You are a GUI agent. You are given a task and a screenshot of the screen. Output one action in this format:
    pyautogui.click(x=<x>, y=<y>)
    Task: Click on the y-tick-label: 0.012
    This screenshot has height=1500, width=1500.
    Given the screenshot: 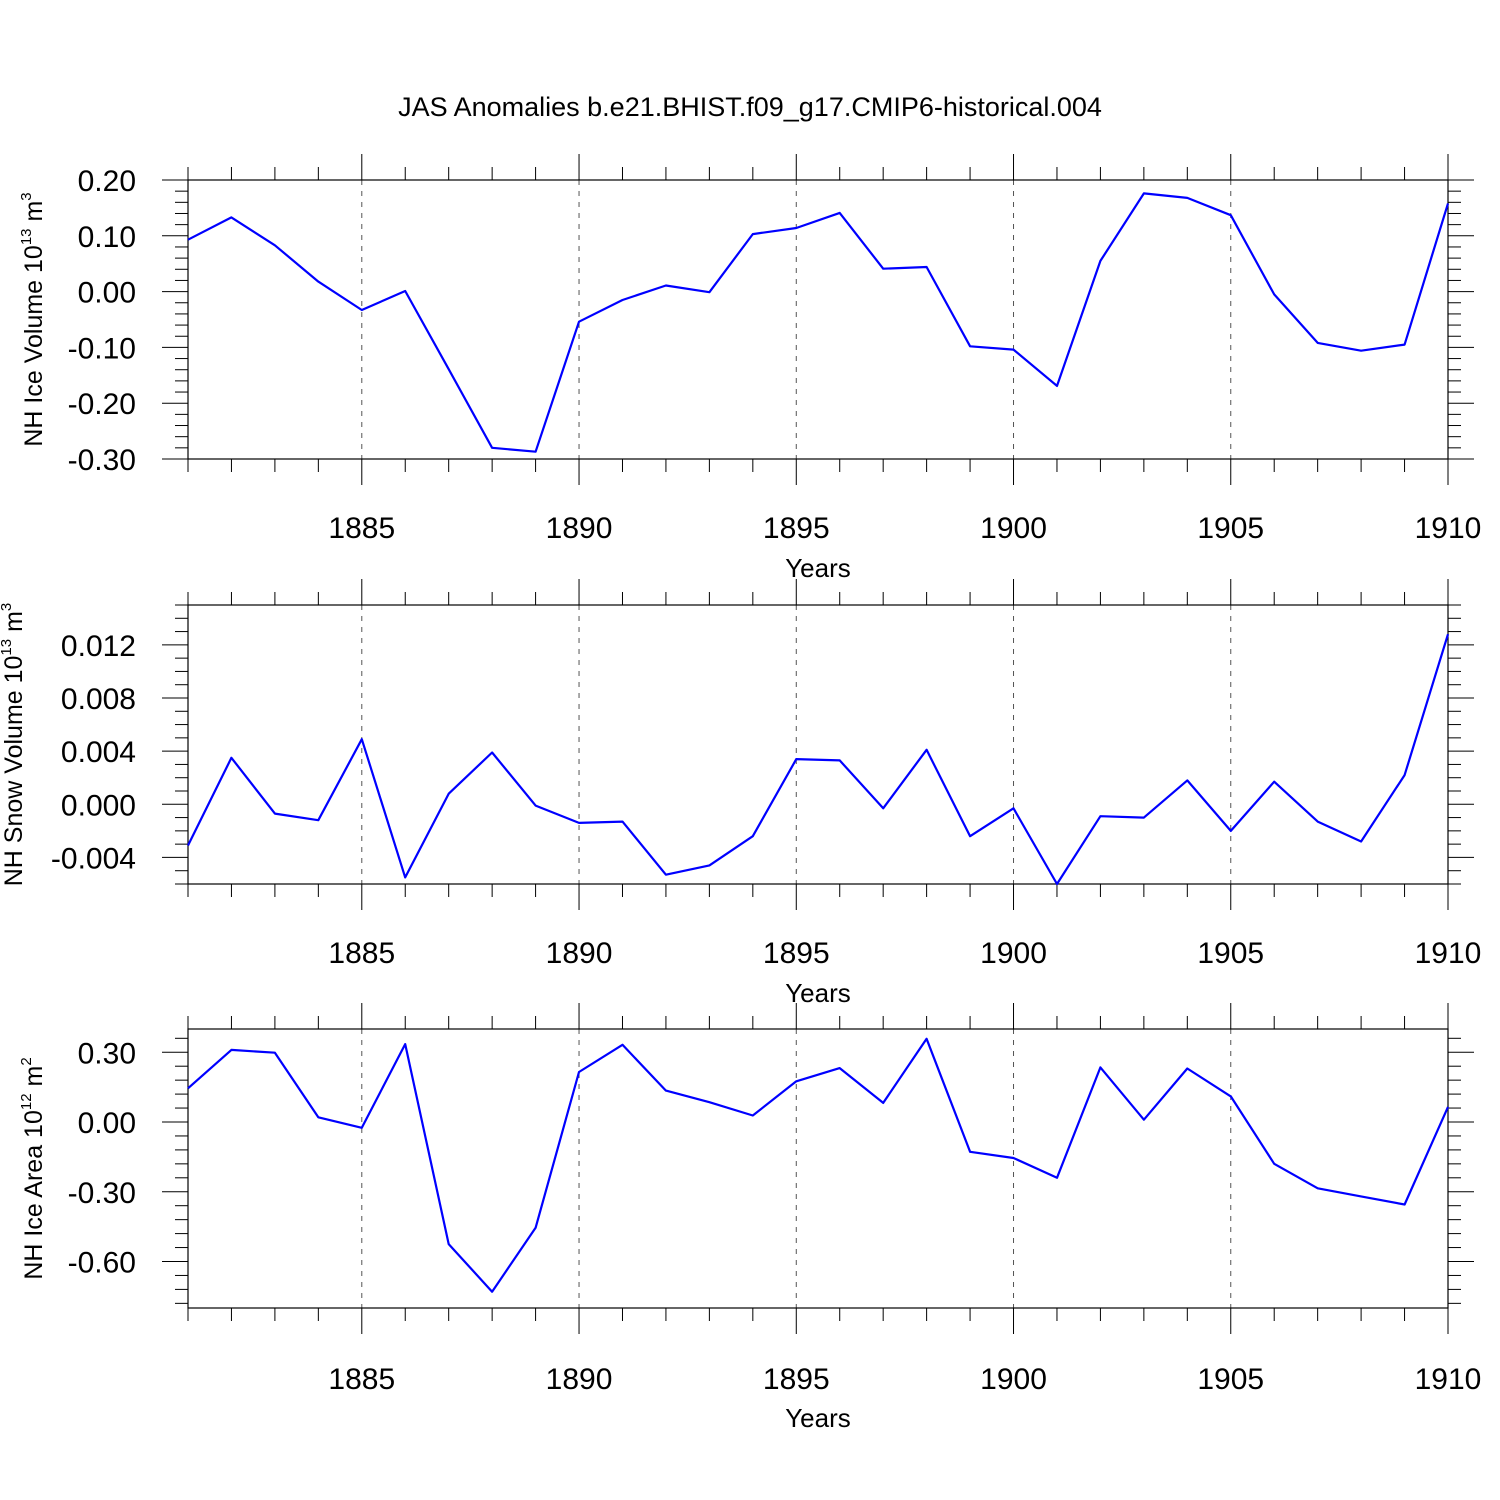 What is the action you would take?
    pyautogui.click(x=98, y=646)
    